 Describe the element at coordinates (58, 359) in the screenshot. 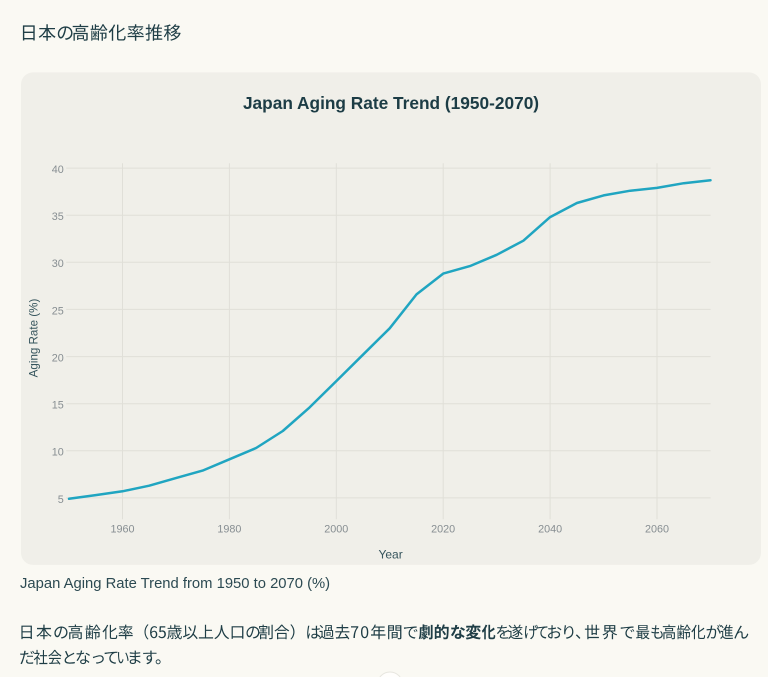

I see `svg-text: 20` at that location.